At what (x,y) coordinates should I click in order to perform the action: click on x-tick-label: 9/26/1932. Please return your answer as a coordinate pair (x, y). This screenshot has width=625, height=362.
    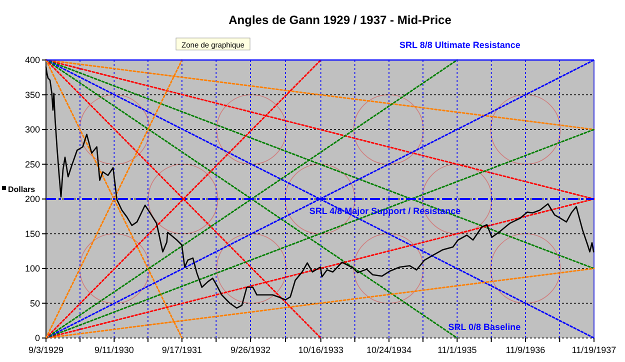
    Looking at the image, I should click on (250, 350).